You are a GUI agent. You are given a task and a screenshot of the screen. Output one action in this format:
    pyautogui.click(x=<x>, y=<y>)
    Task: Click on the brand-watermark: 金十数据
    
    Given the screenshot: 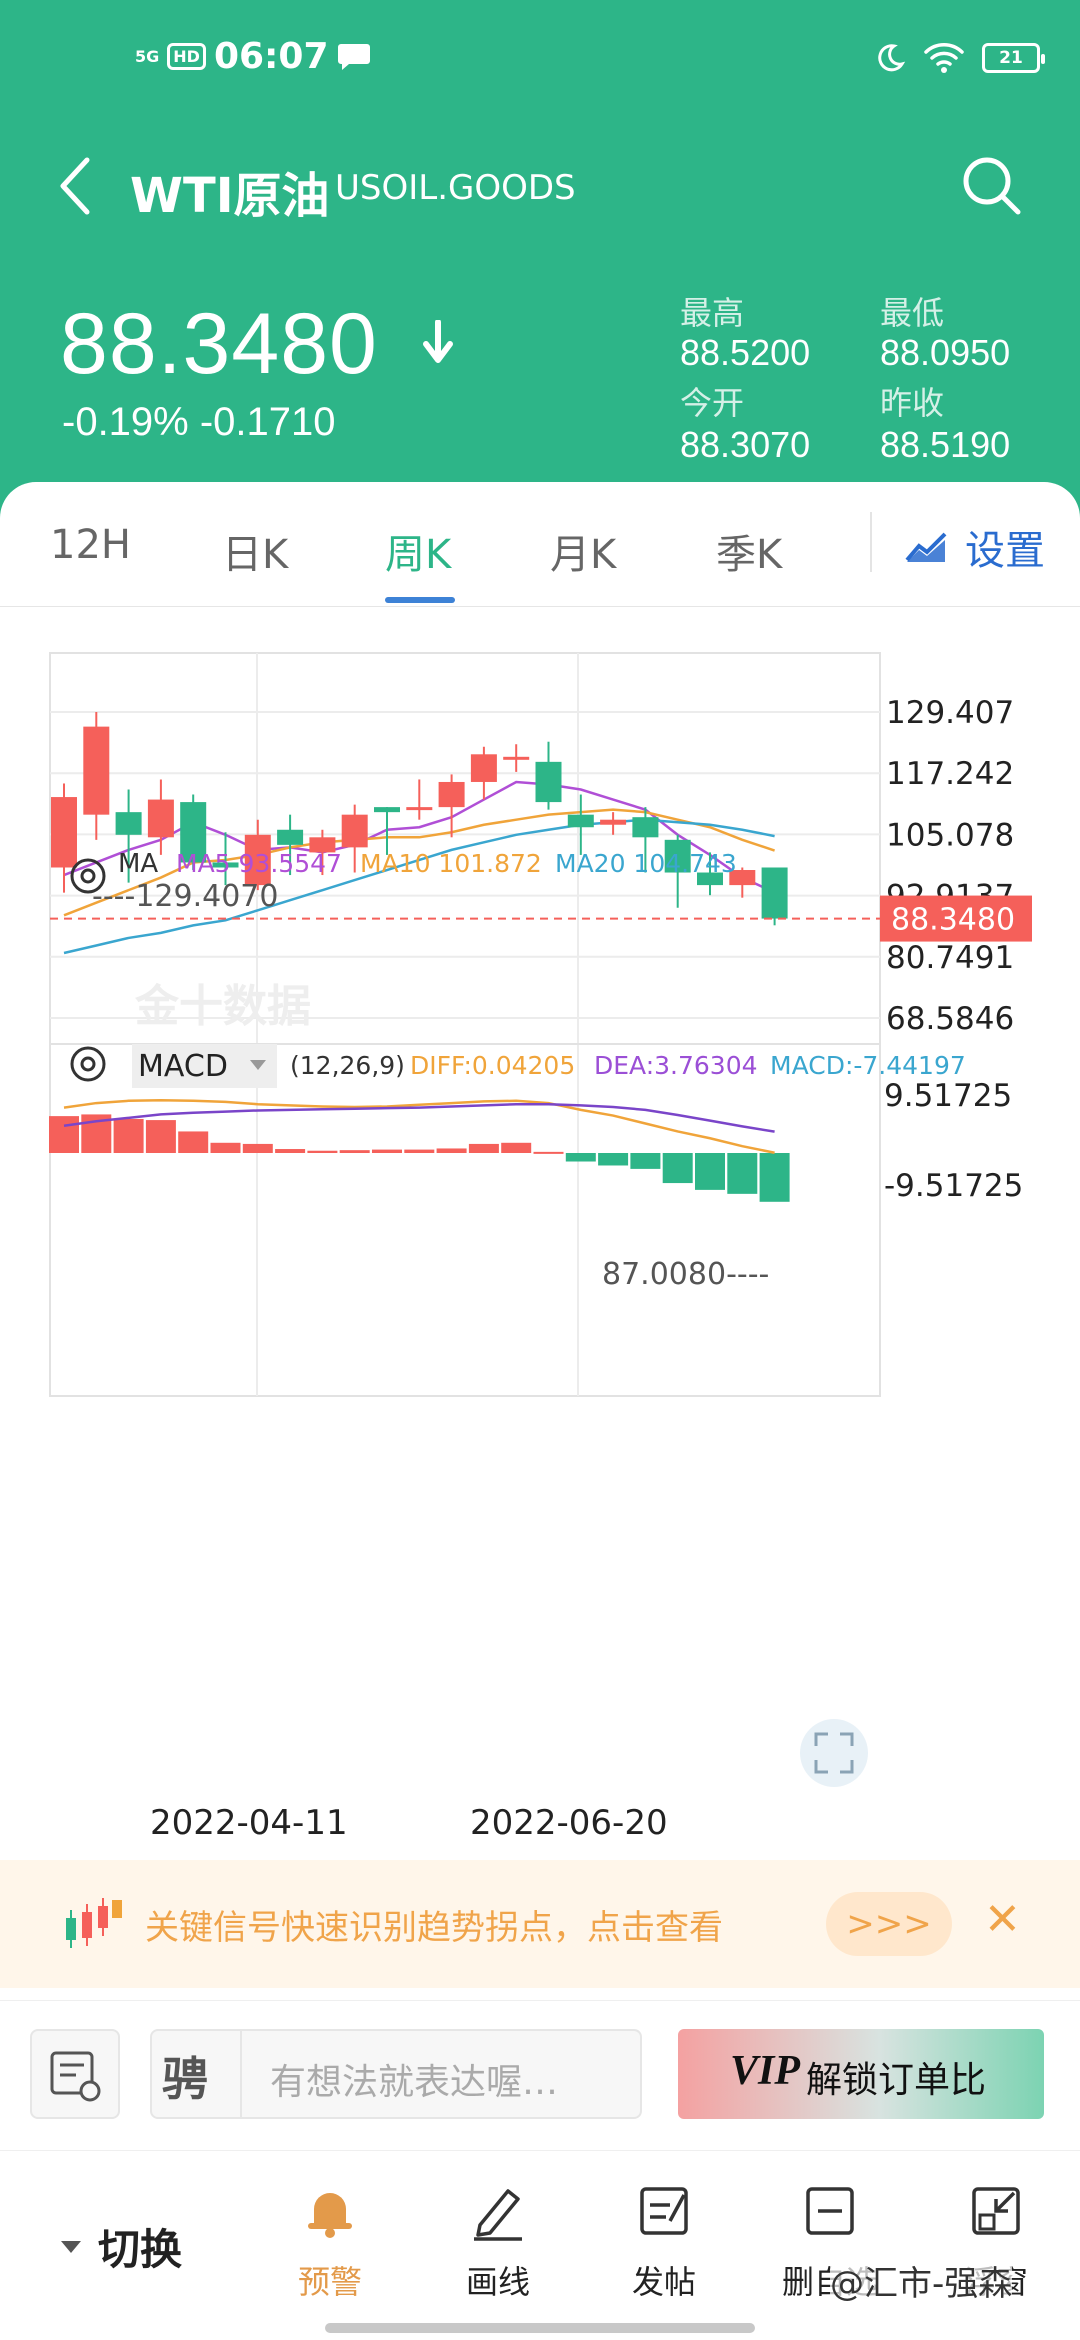 What is the action you would take?
    pyautogui.click(x=222, y=1006)
    